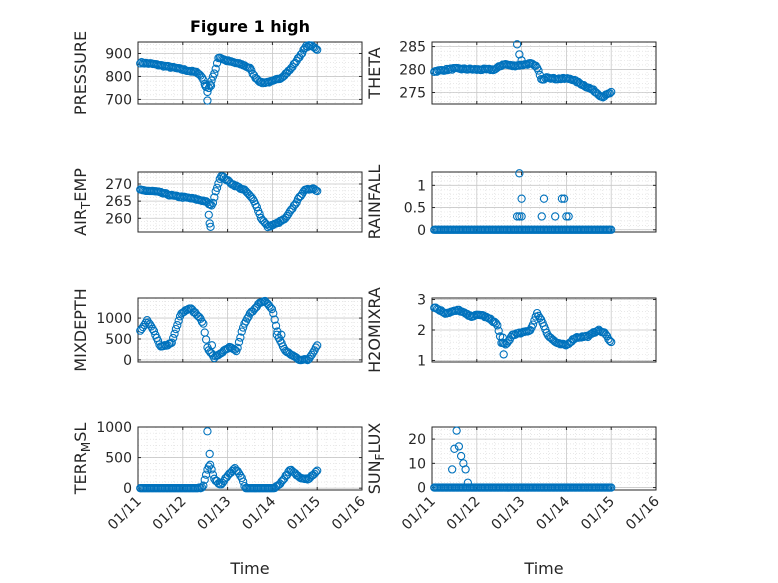  I want to click on y-tick-label: 900, so click(118, 54).